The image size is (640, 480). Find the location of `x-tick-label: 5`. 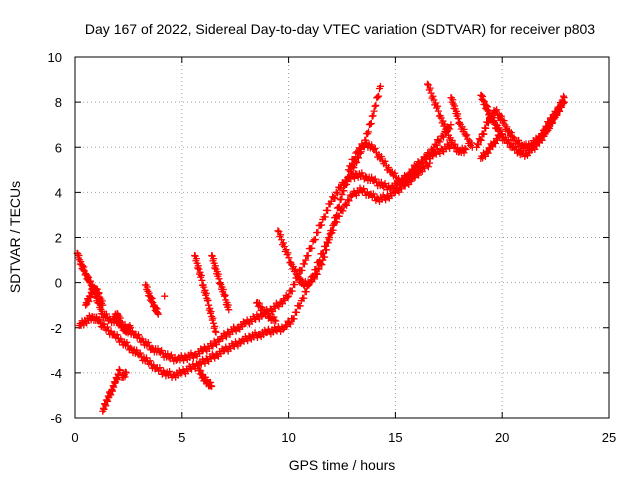

x-tick-label: 5 is located at coordinates (181, 437).